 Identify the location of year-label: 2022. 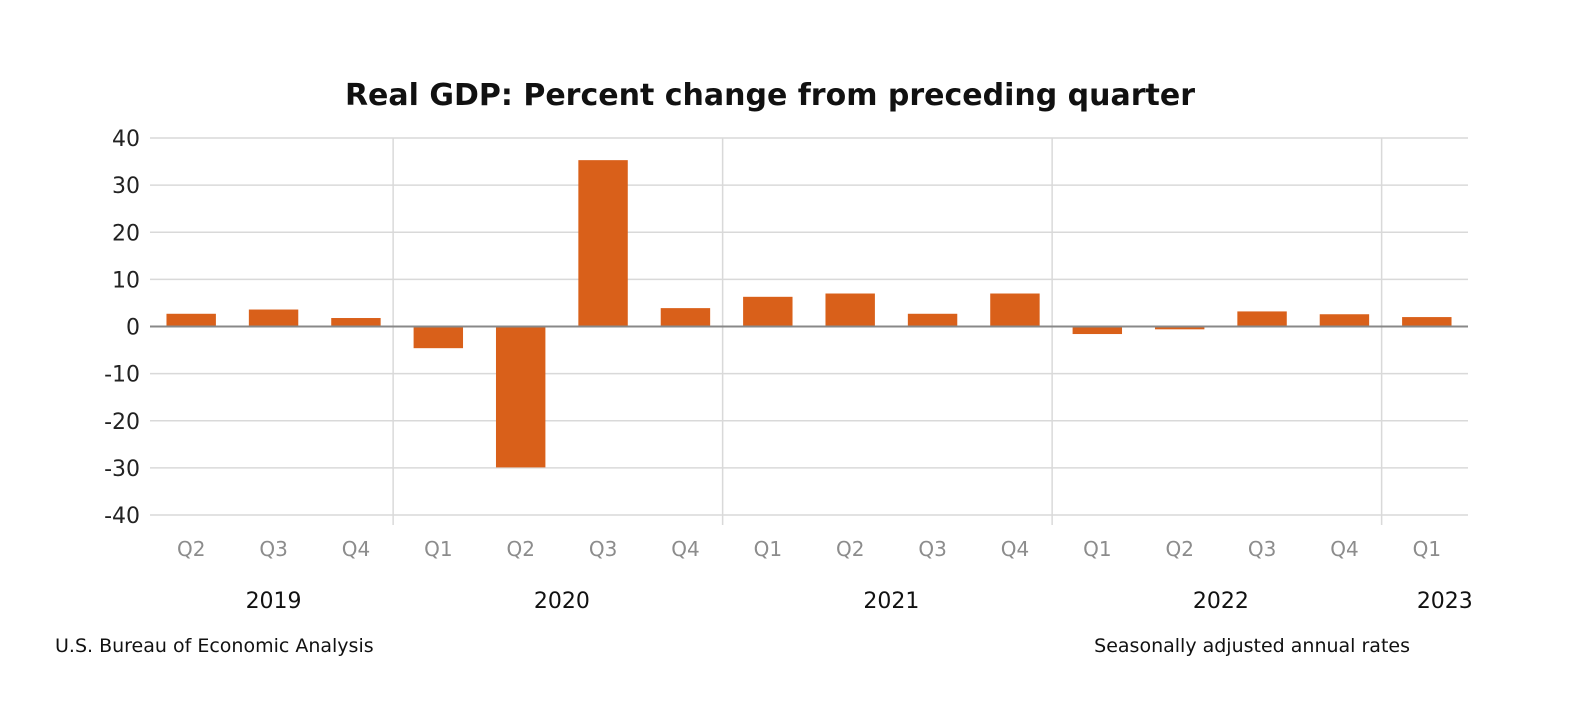
(1221, 601).